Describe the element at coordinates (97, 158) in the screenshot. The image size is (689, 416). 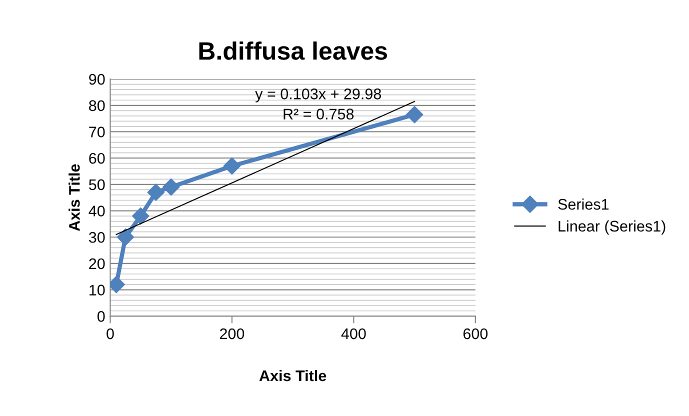
I see `y-tick-label: 60` at that location.